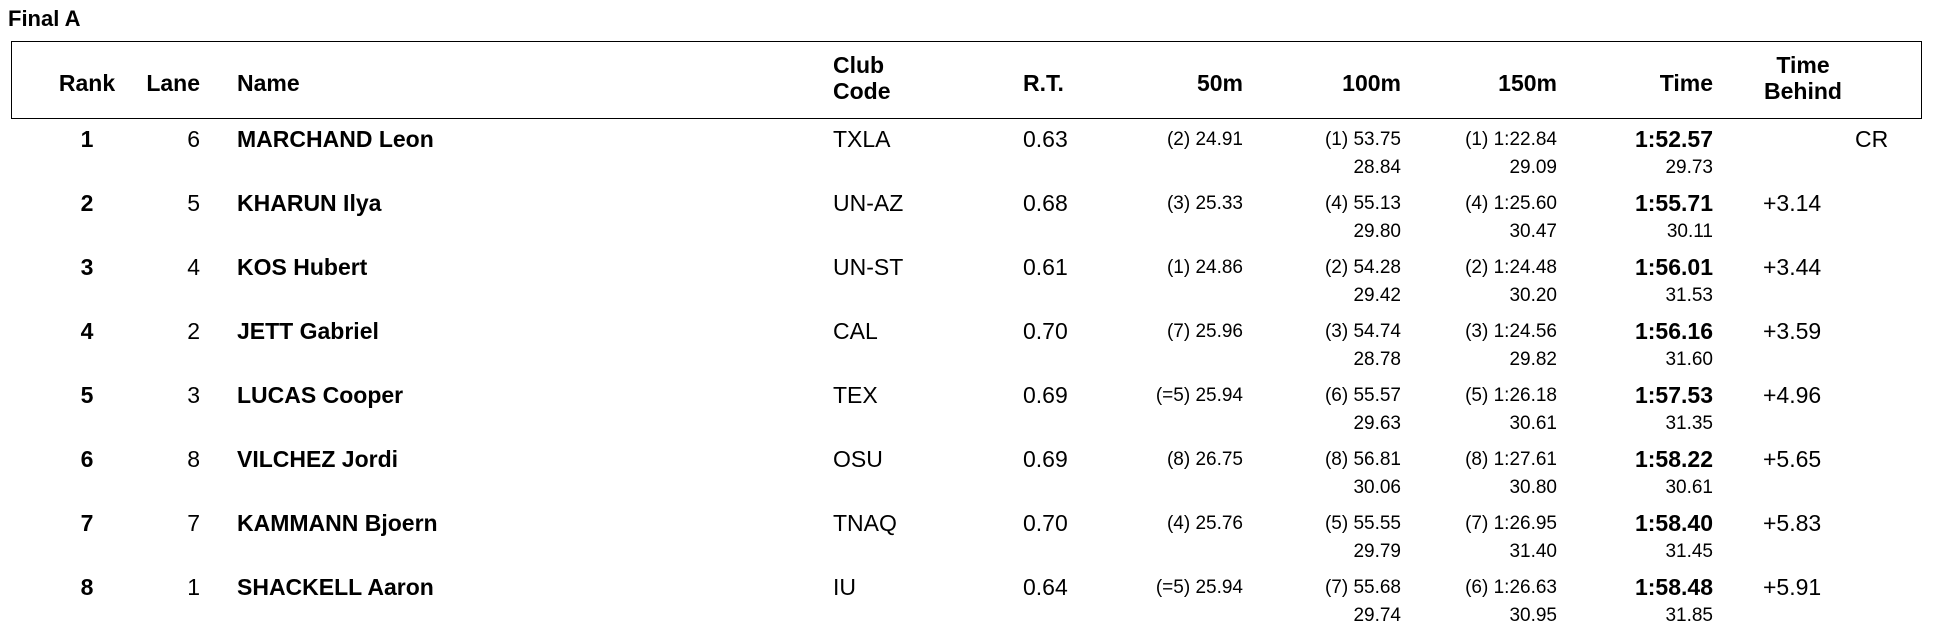 Image resolution: width=1940 pixels, height=628 pixels. Describe the element at coordinates (1673, 395) in the screenshot. I see `final-time: 1:57.53` at that location.